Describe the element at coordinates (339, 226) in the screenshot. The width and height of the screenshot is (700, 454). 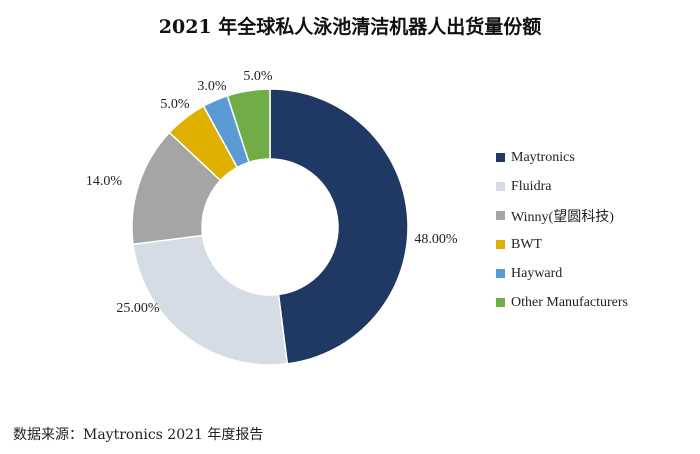
I see `slice-maytronics` at that location.